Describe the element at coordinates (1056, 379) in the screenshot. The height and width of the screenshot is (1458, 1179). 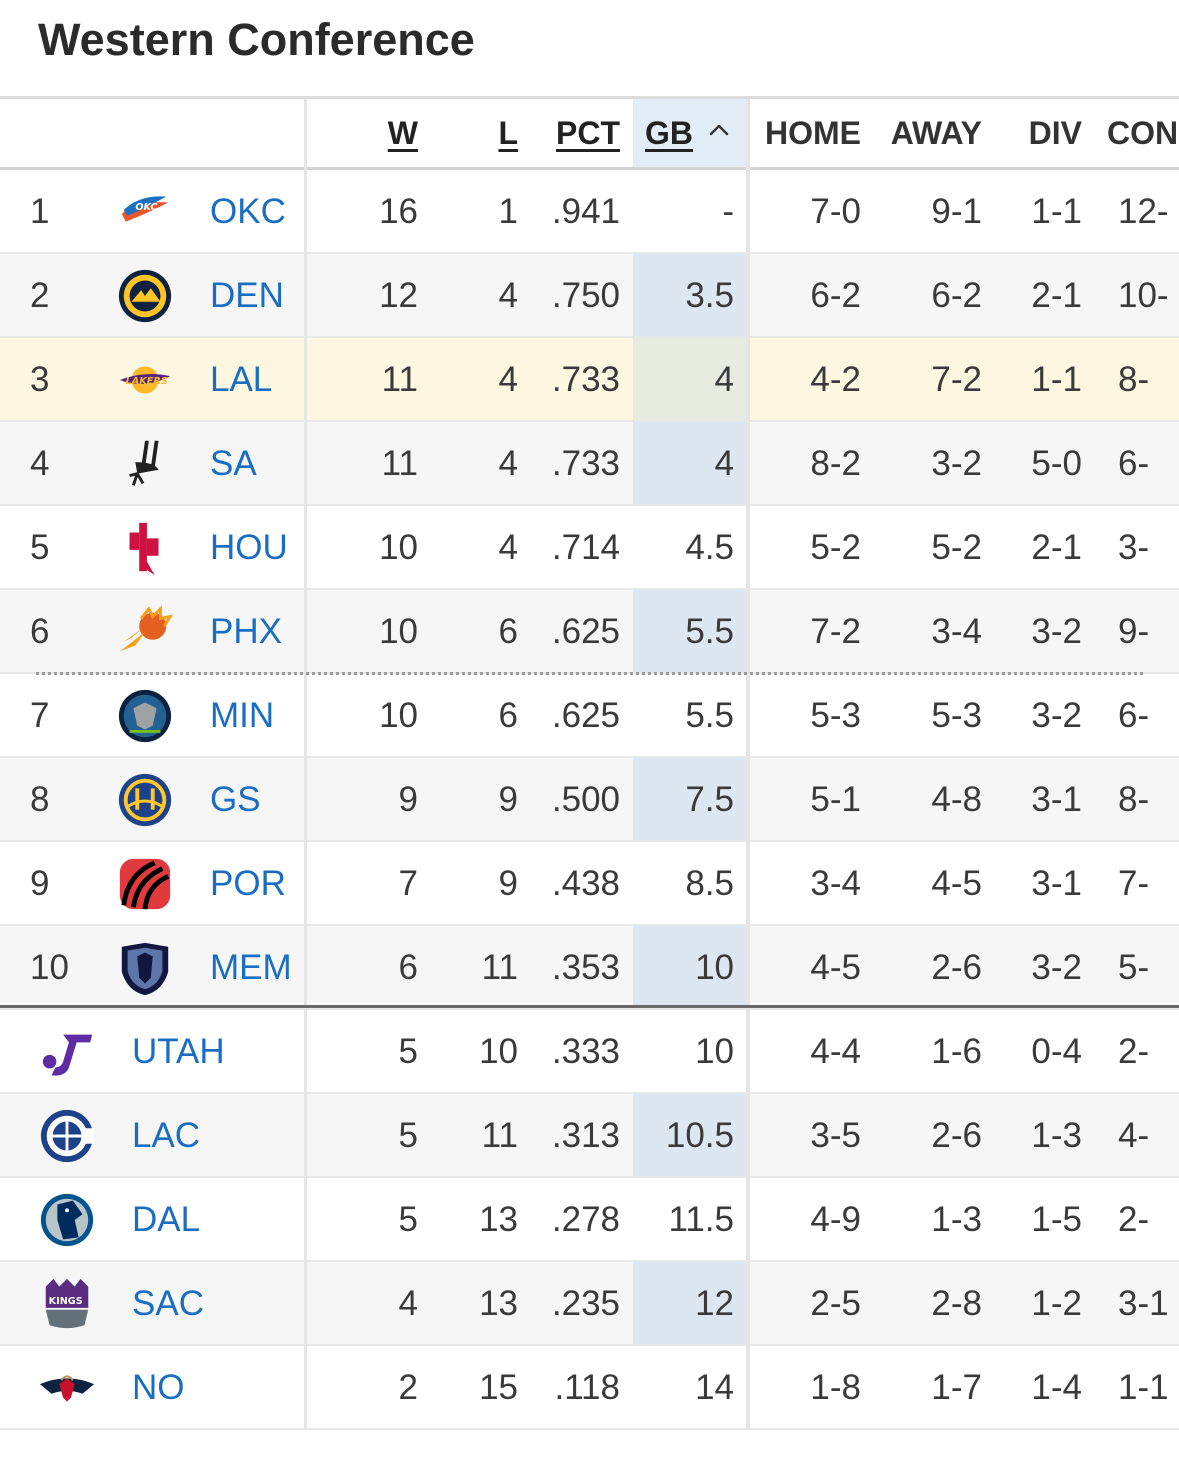
I see `div-record-cell: 1-1` at that location.